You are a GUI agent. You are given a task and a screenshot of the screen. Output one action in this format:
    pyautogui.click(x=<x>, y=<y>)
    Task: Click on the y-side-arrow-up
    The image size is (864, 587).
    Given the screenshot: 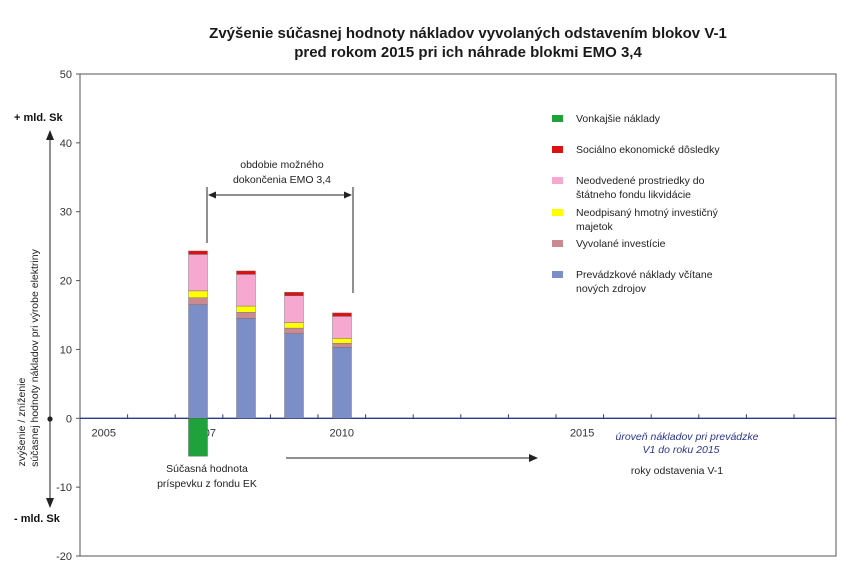 What is the action you would take?
    pyautogui.click(x=50, y=135)
    